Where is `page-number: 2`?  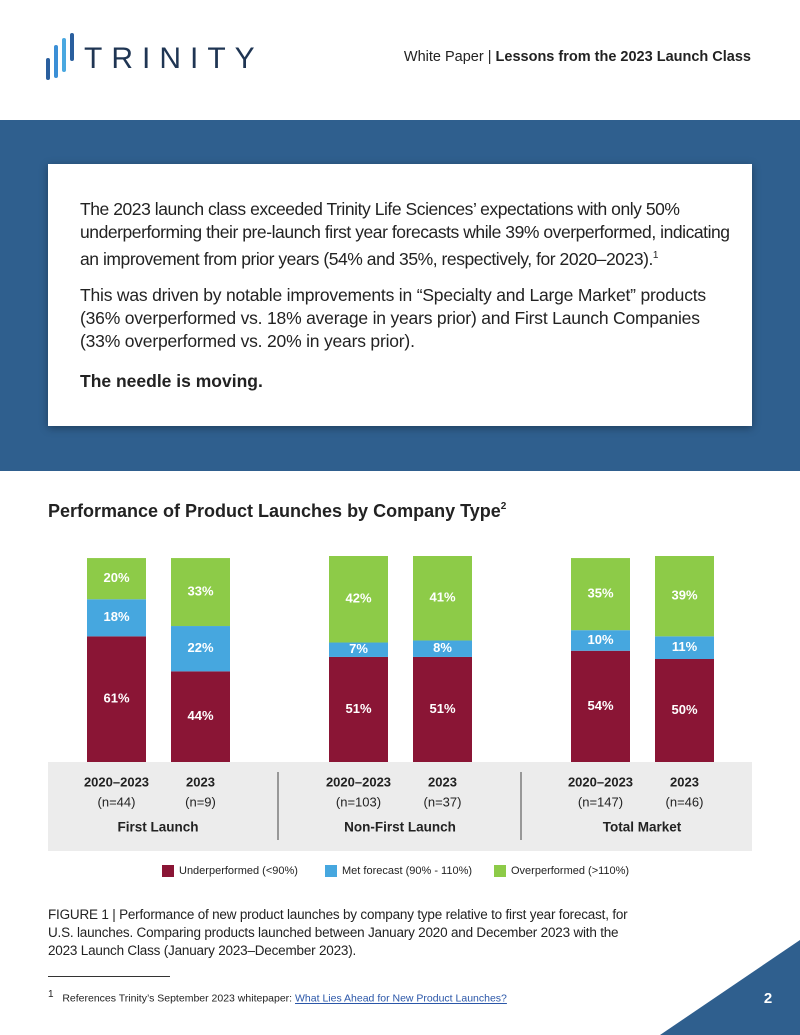 page-number: 2 is located at coordinates (768, 998).